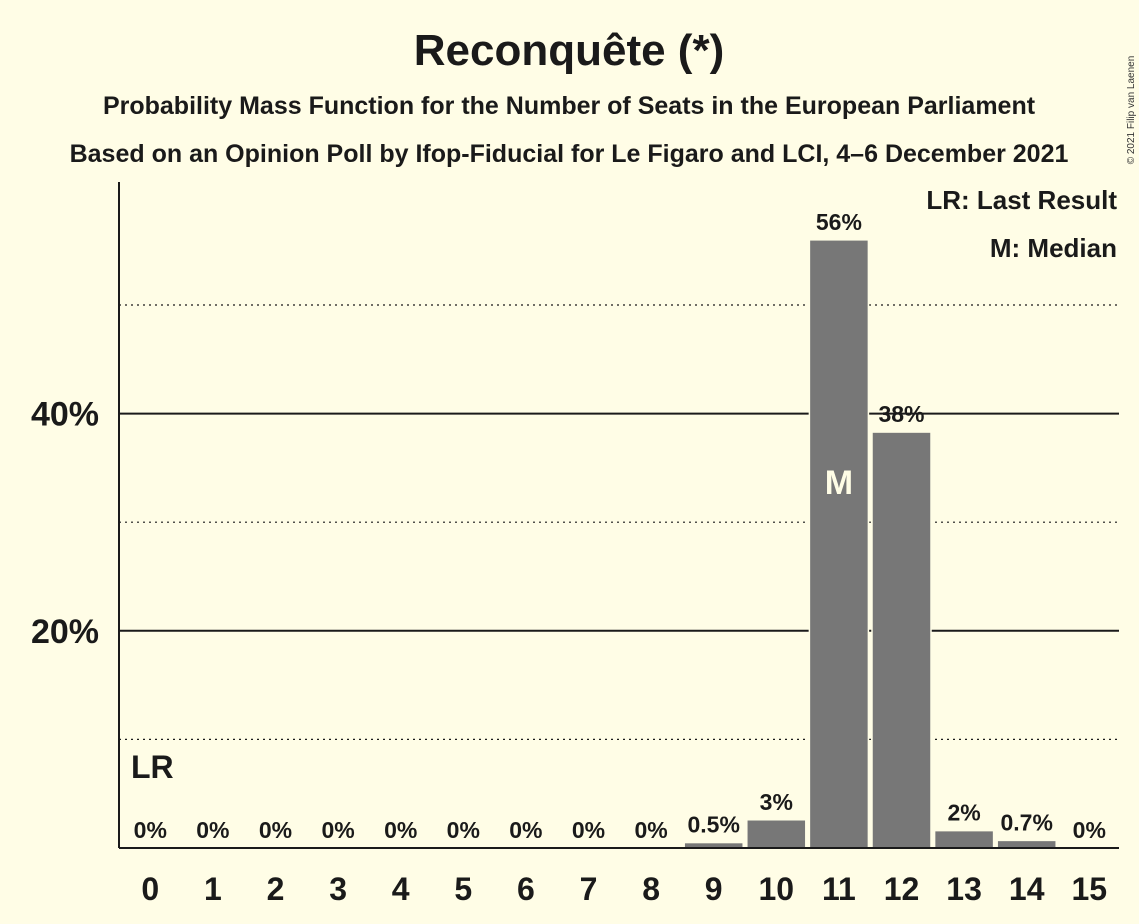 This screenshot has width=1139, height=924. I want to click on x-tick-label-14: 14, so click(1027, 889).